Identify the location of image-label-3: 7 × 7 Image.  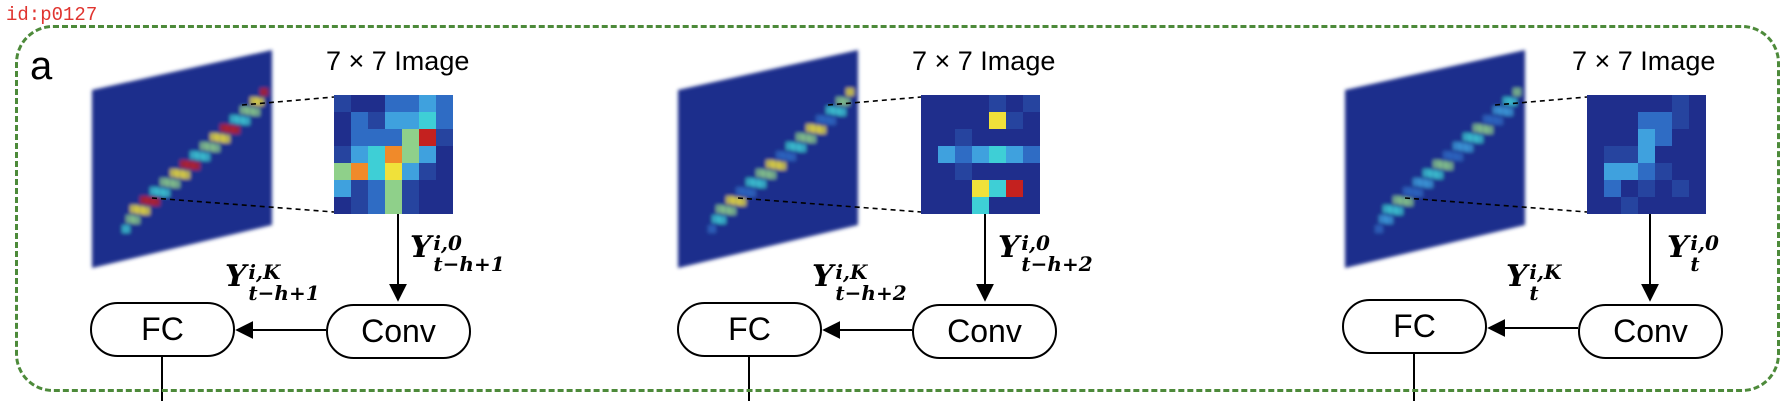
(1644, 61).